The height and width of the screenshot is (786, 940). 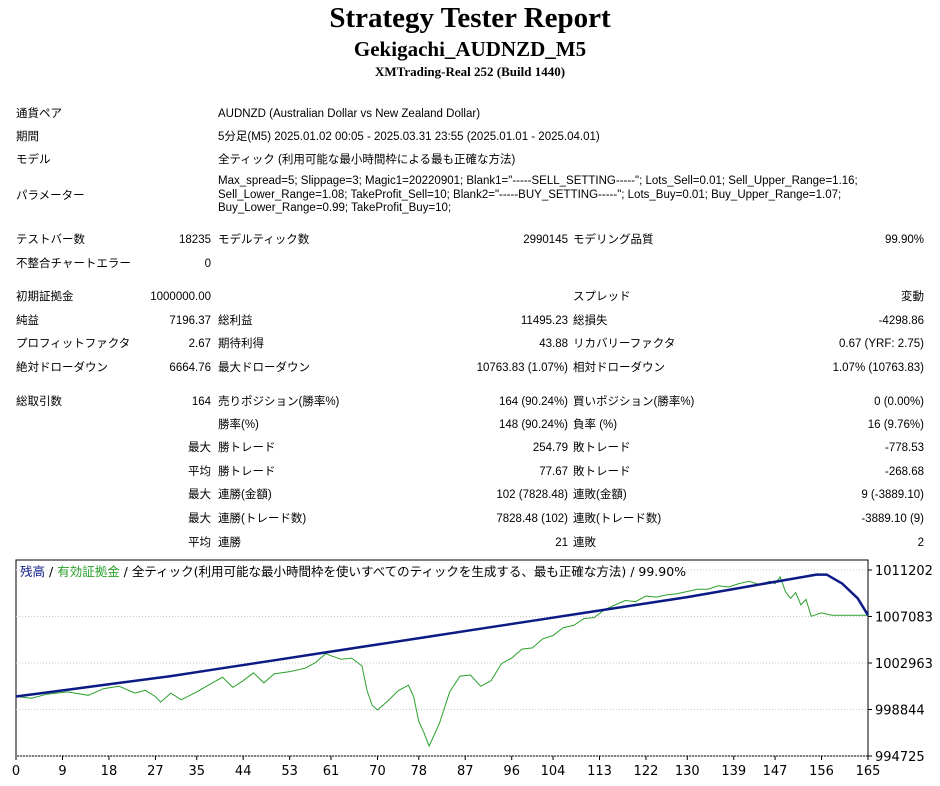 I want to click on x-tick-label: 61, so click(x=331, y=771).